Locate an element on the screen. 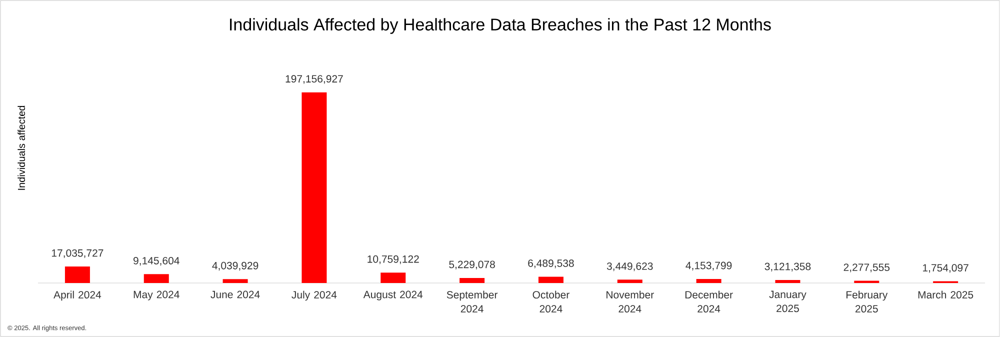 This screenshot has height=337, width=1000. chart-title: Individuals Affected by Healthcare Data Breaches in the Past 12 Months is located at coordinates (500, 26).